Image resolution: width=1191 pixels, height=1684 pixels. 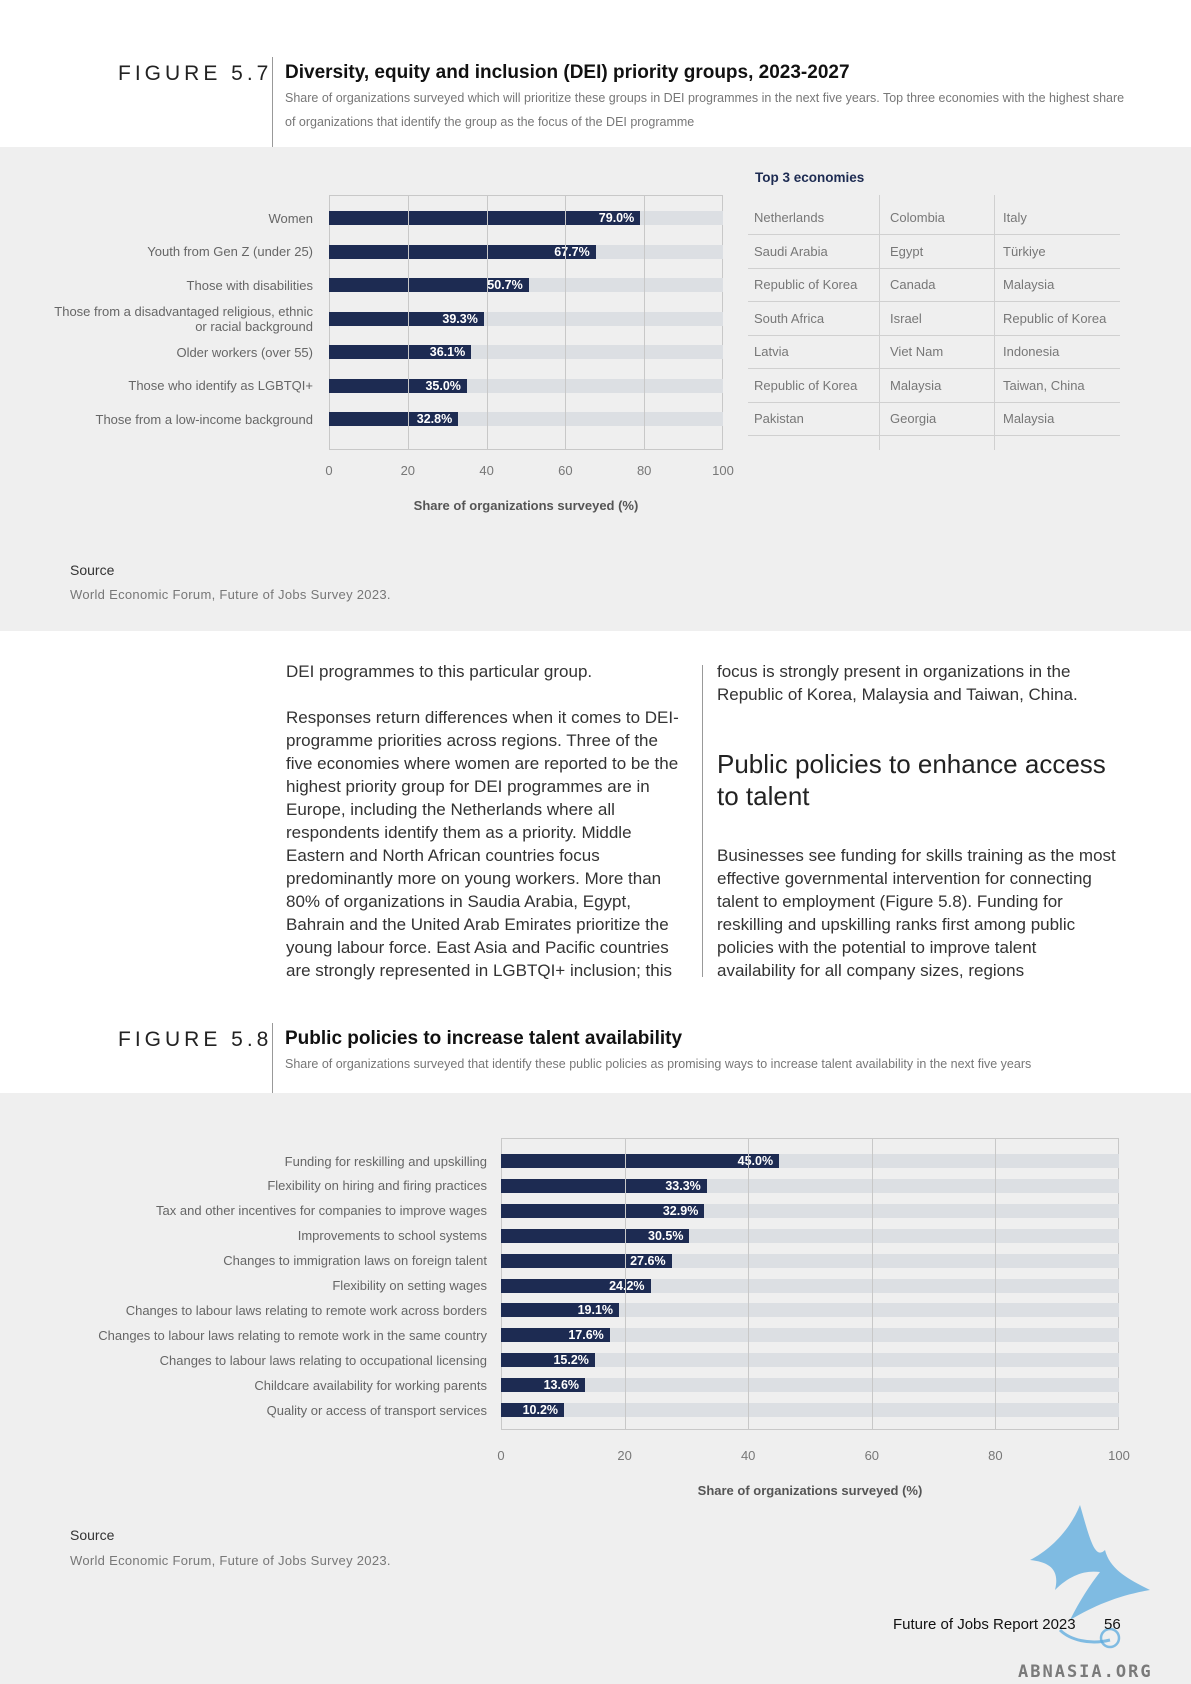 I want to click on data-label: 24.2%, so click(x=627, y=1285).